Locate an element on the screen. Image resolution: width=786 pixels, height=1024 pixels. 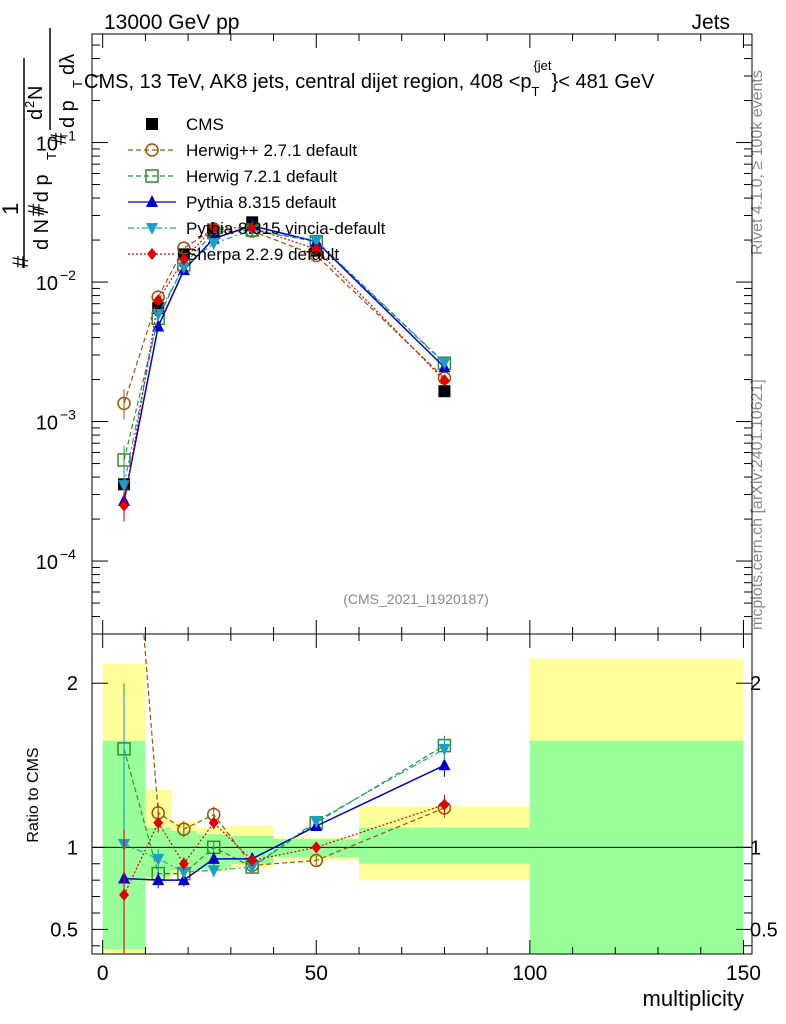
ratio-line-herwig-2-7-1-default is located at coordinates (294, 750).